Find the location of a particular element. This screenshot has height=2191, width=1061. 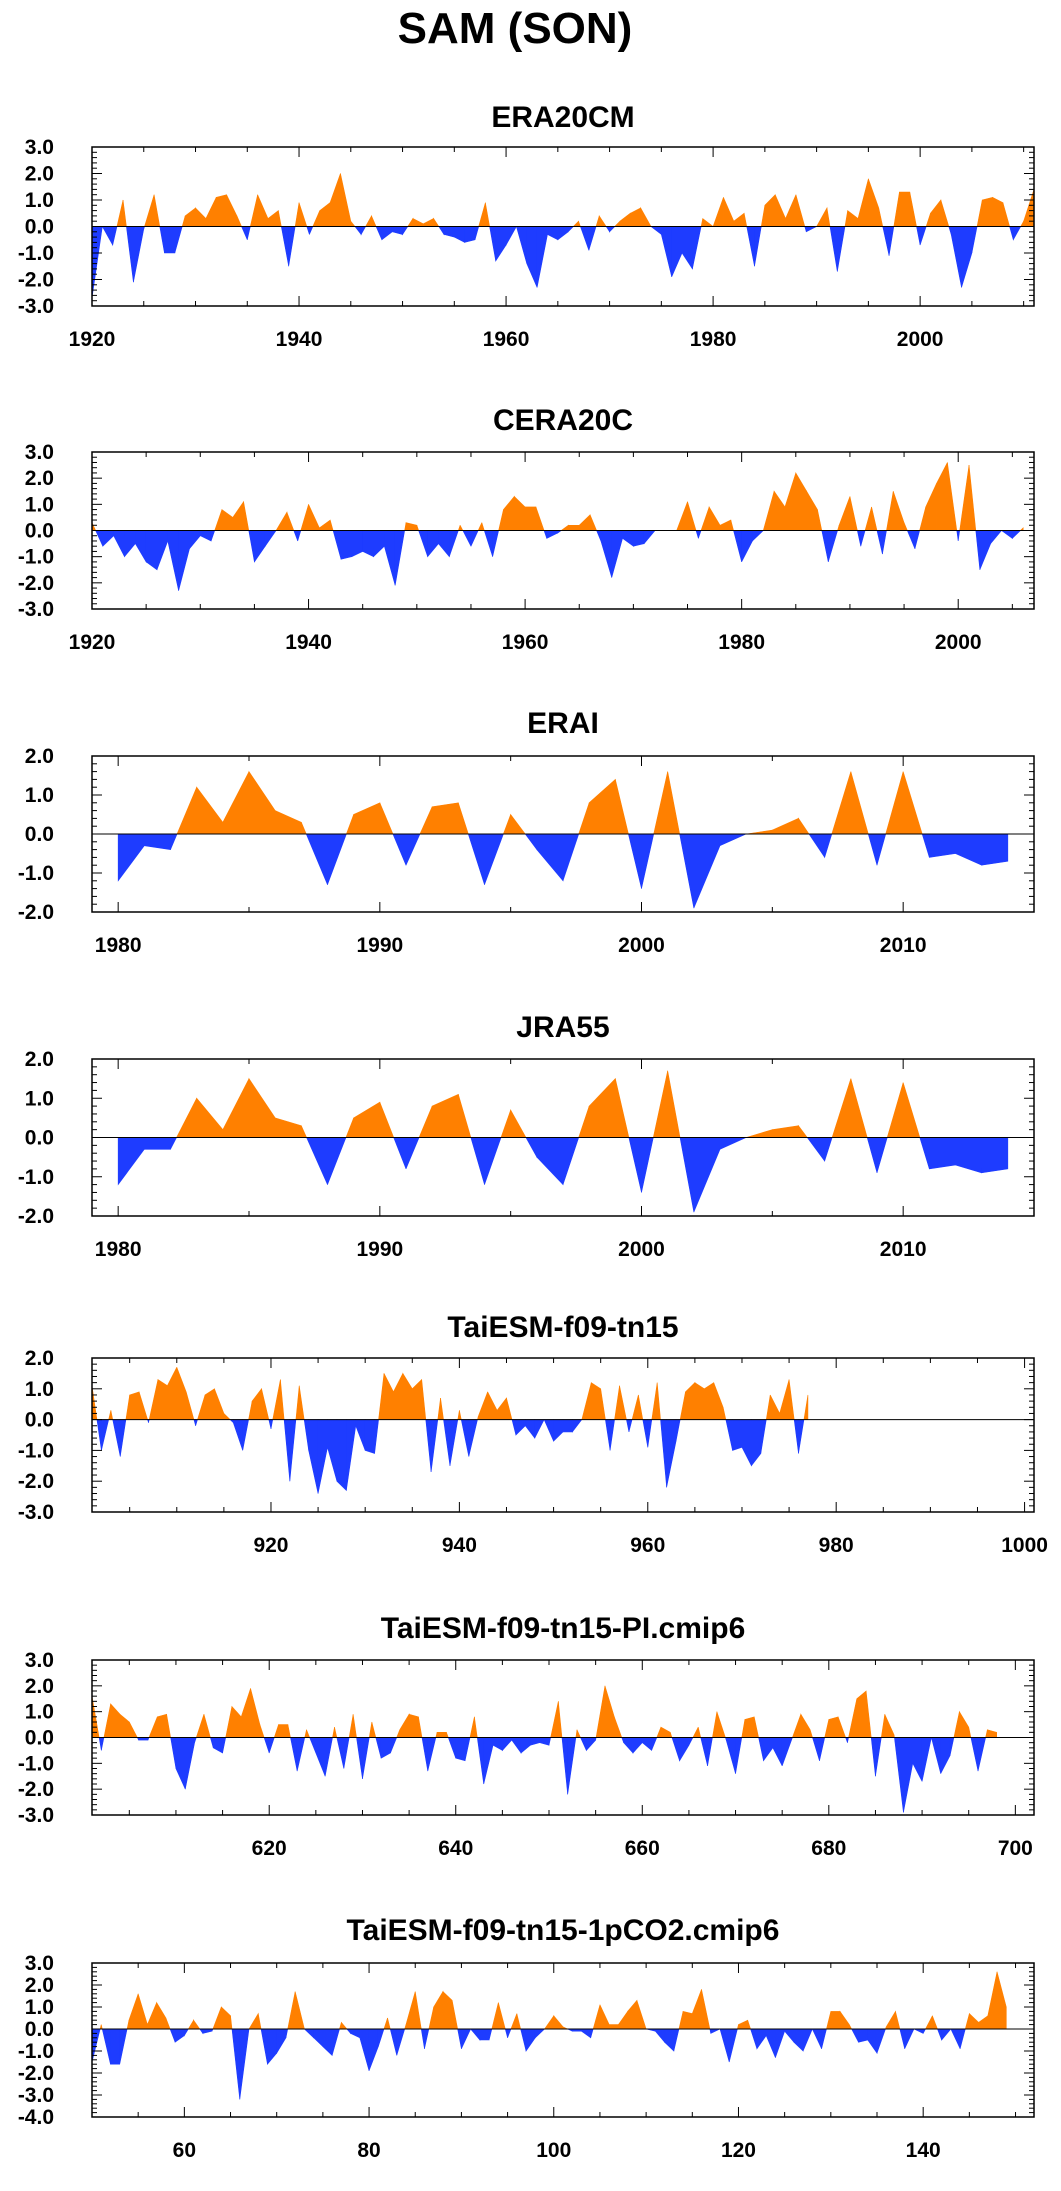

x-tick-label: 1960 is located at coordinates (506, 339).